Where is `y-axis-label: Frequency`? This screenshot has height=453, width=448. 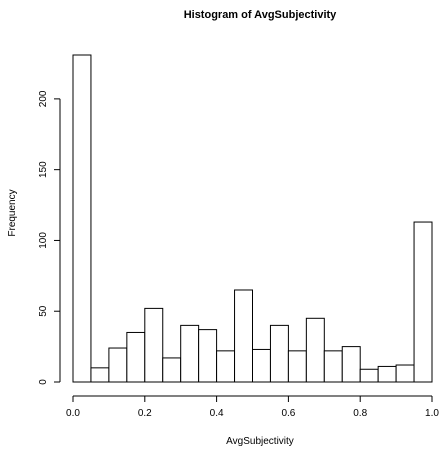
y-axis-label: Frequency is located at coordinates (12, 212).